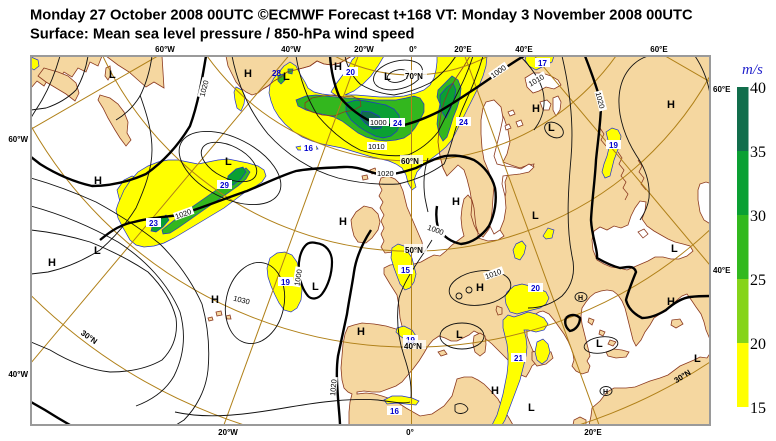 Image resolution: width=776 pixels, height=441 pixels. What do you see at coordinates (241, 300) in the screenshot?
I see `svg-text: 1030` at bounding box center [241, 300].